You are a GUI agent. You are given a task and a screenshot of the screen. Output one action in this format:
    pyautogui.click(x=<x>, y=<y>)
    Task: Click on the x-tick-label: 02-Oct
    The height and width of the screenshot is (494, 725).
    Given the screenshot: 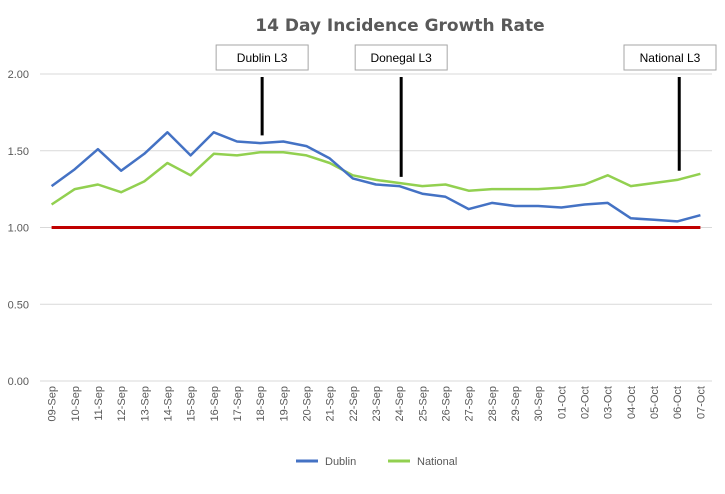 What is the action you would take?
    pyautogui.click(x=586, y=402)
    